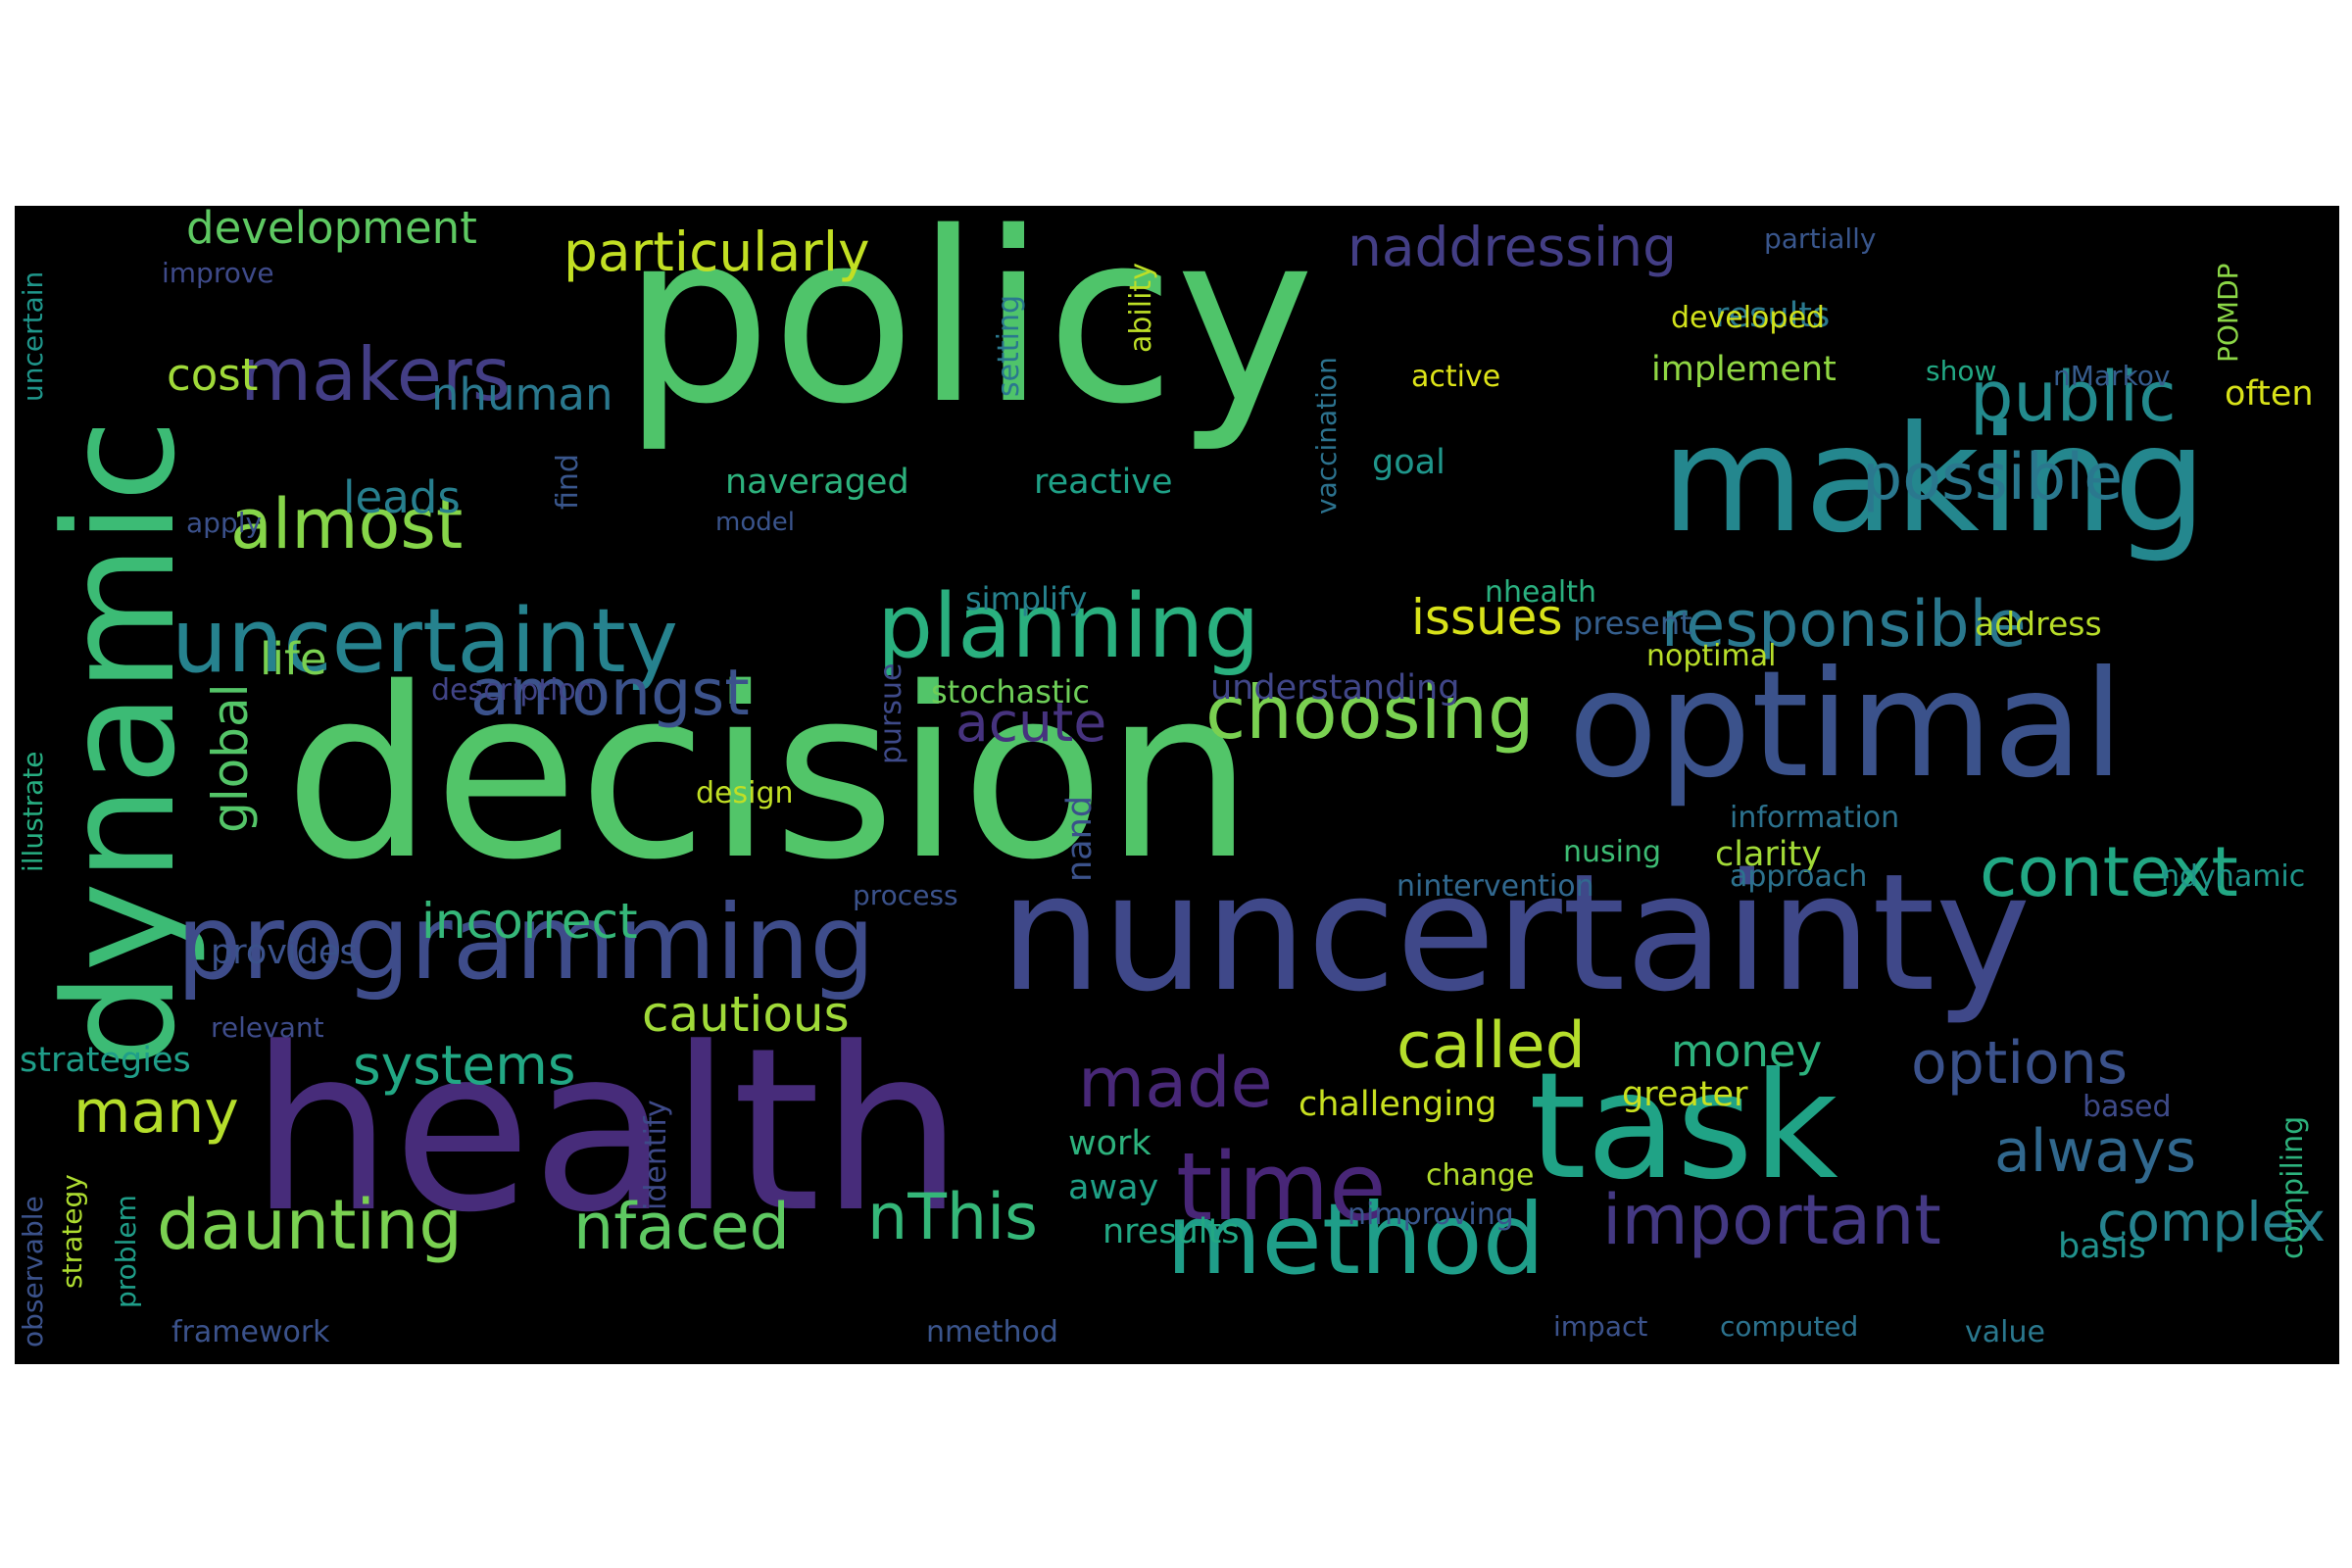  What do you see at coordinates (1335, 688) in the screenshot?
I see `word-understanding: understanding` at bounding box center [1335, 688].